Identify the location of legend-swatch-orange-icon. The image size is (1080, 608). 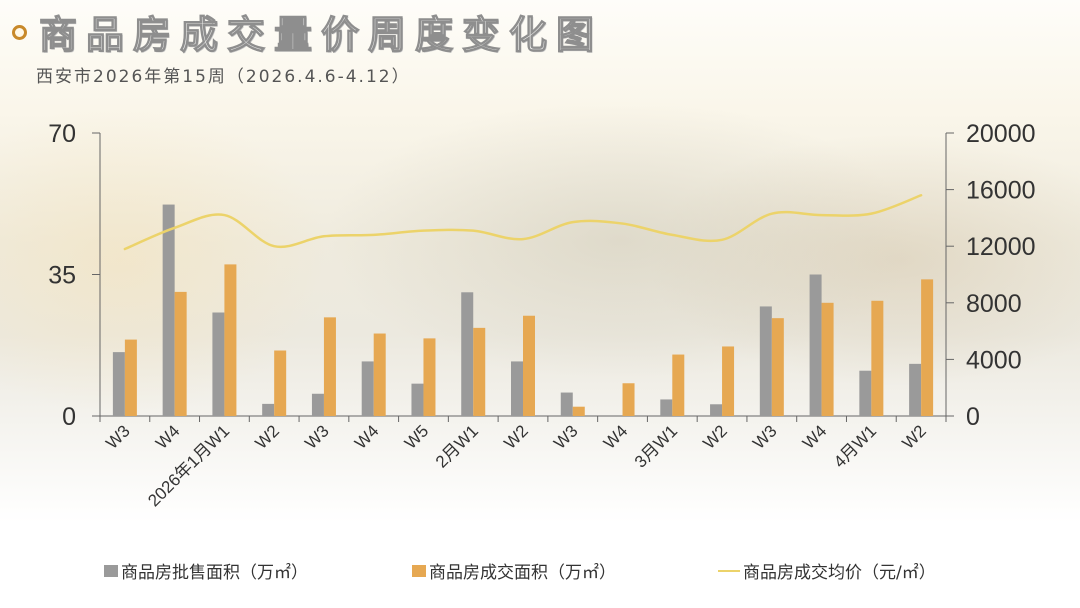
(419, 570).